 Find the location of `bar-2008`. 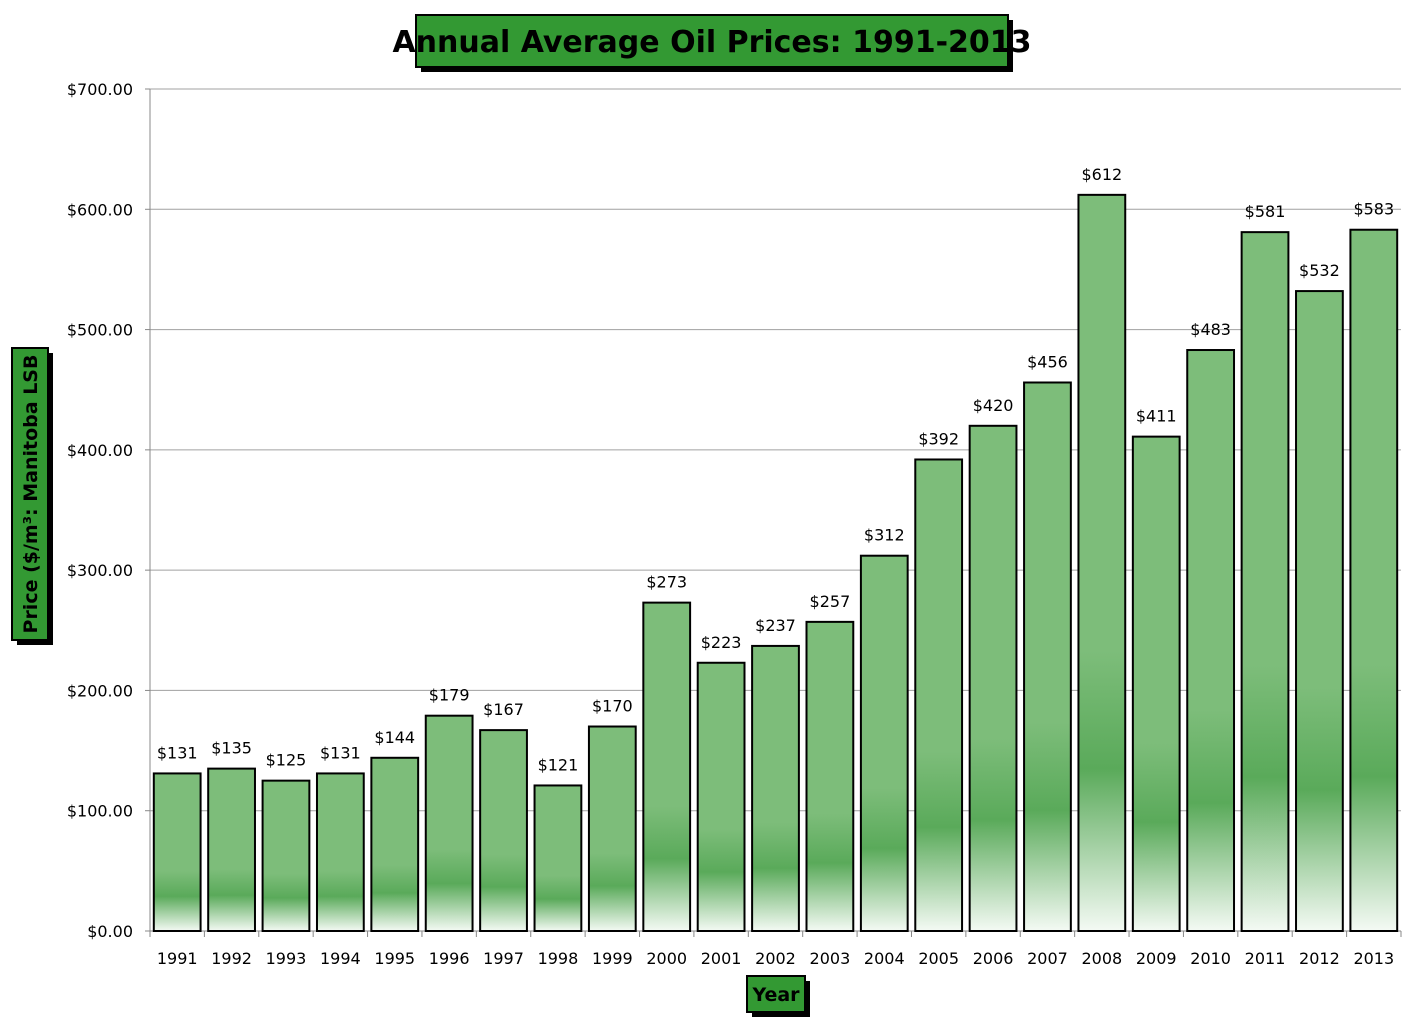

bar-2008 is located at coordinates (1102, 562).